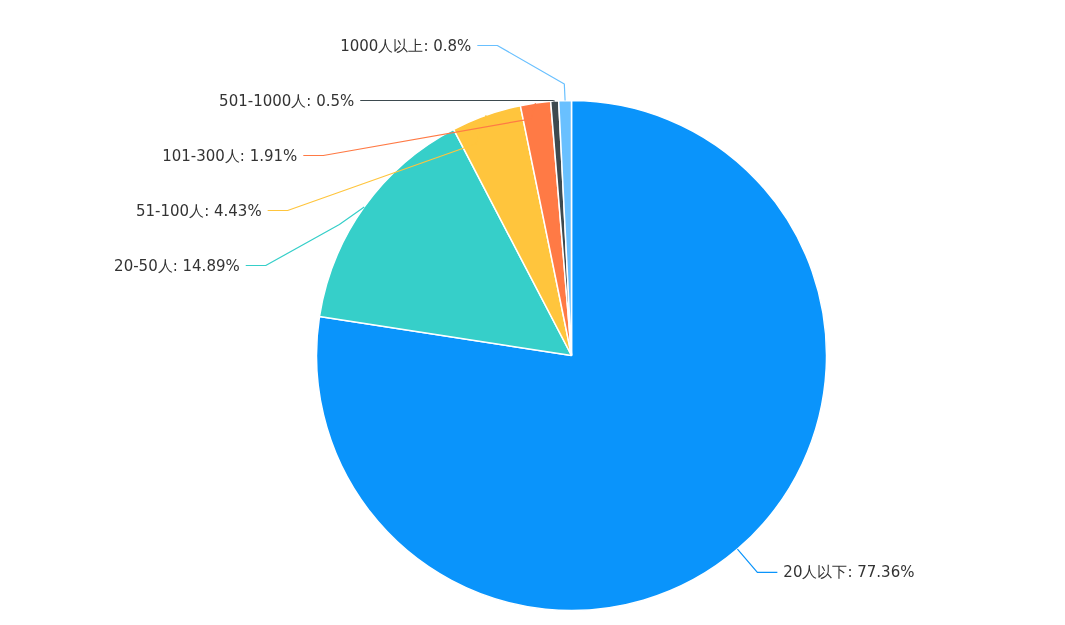  I want to click on slice-label: 1000人以上: 0.8%, so click(406, 45).